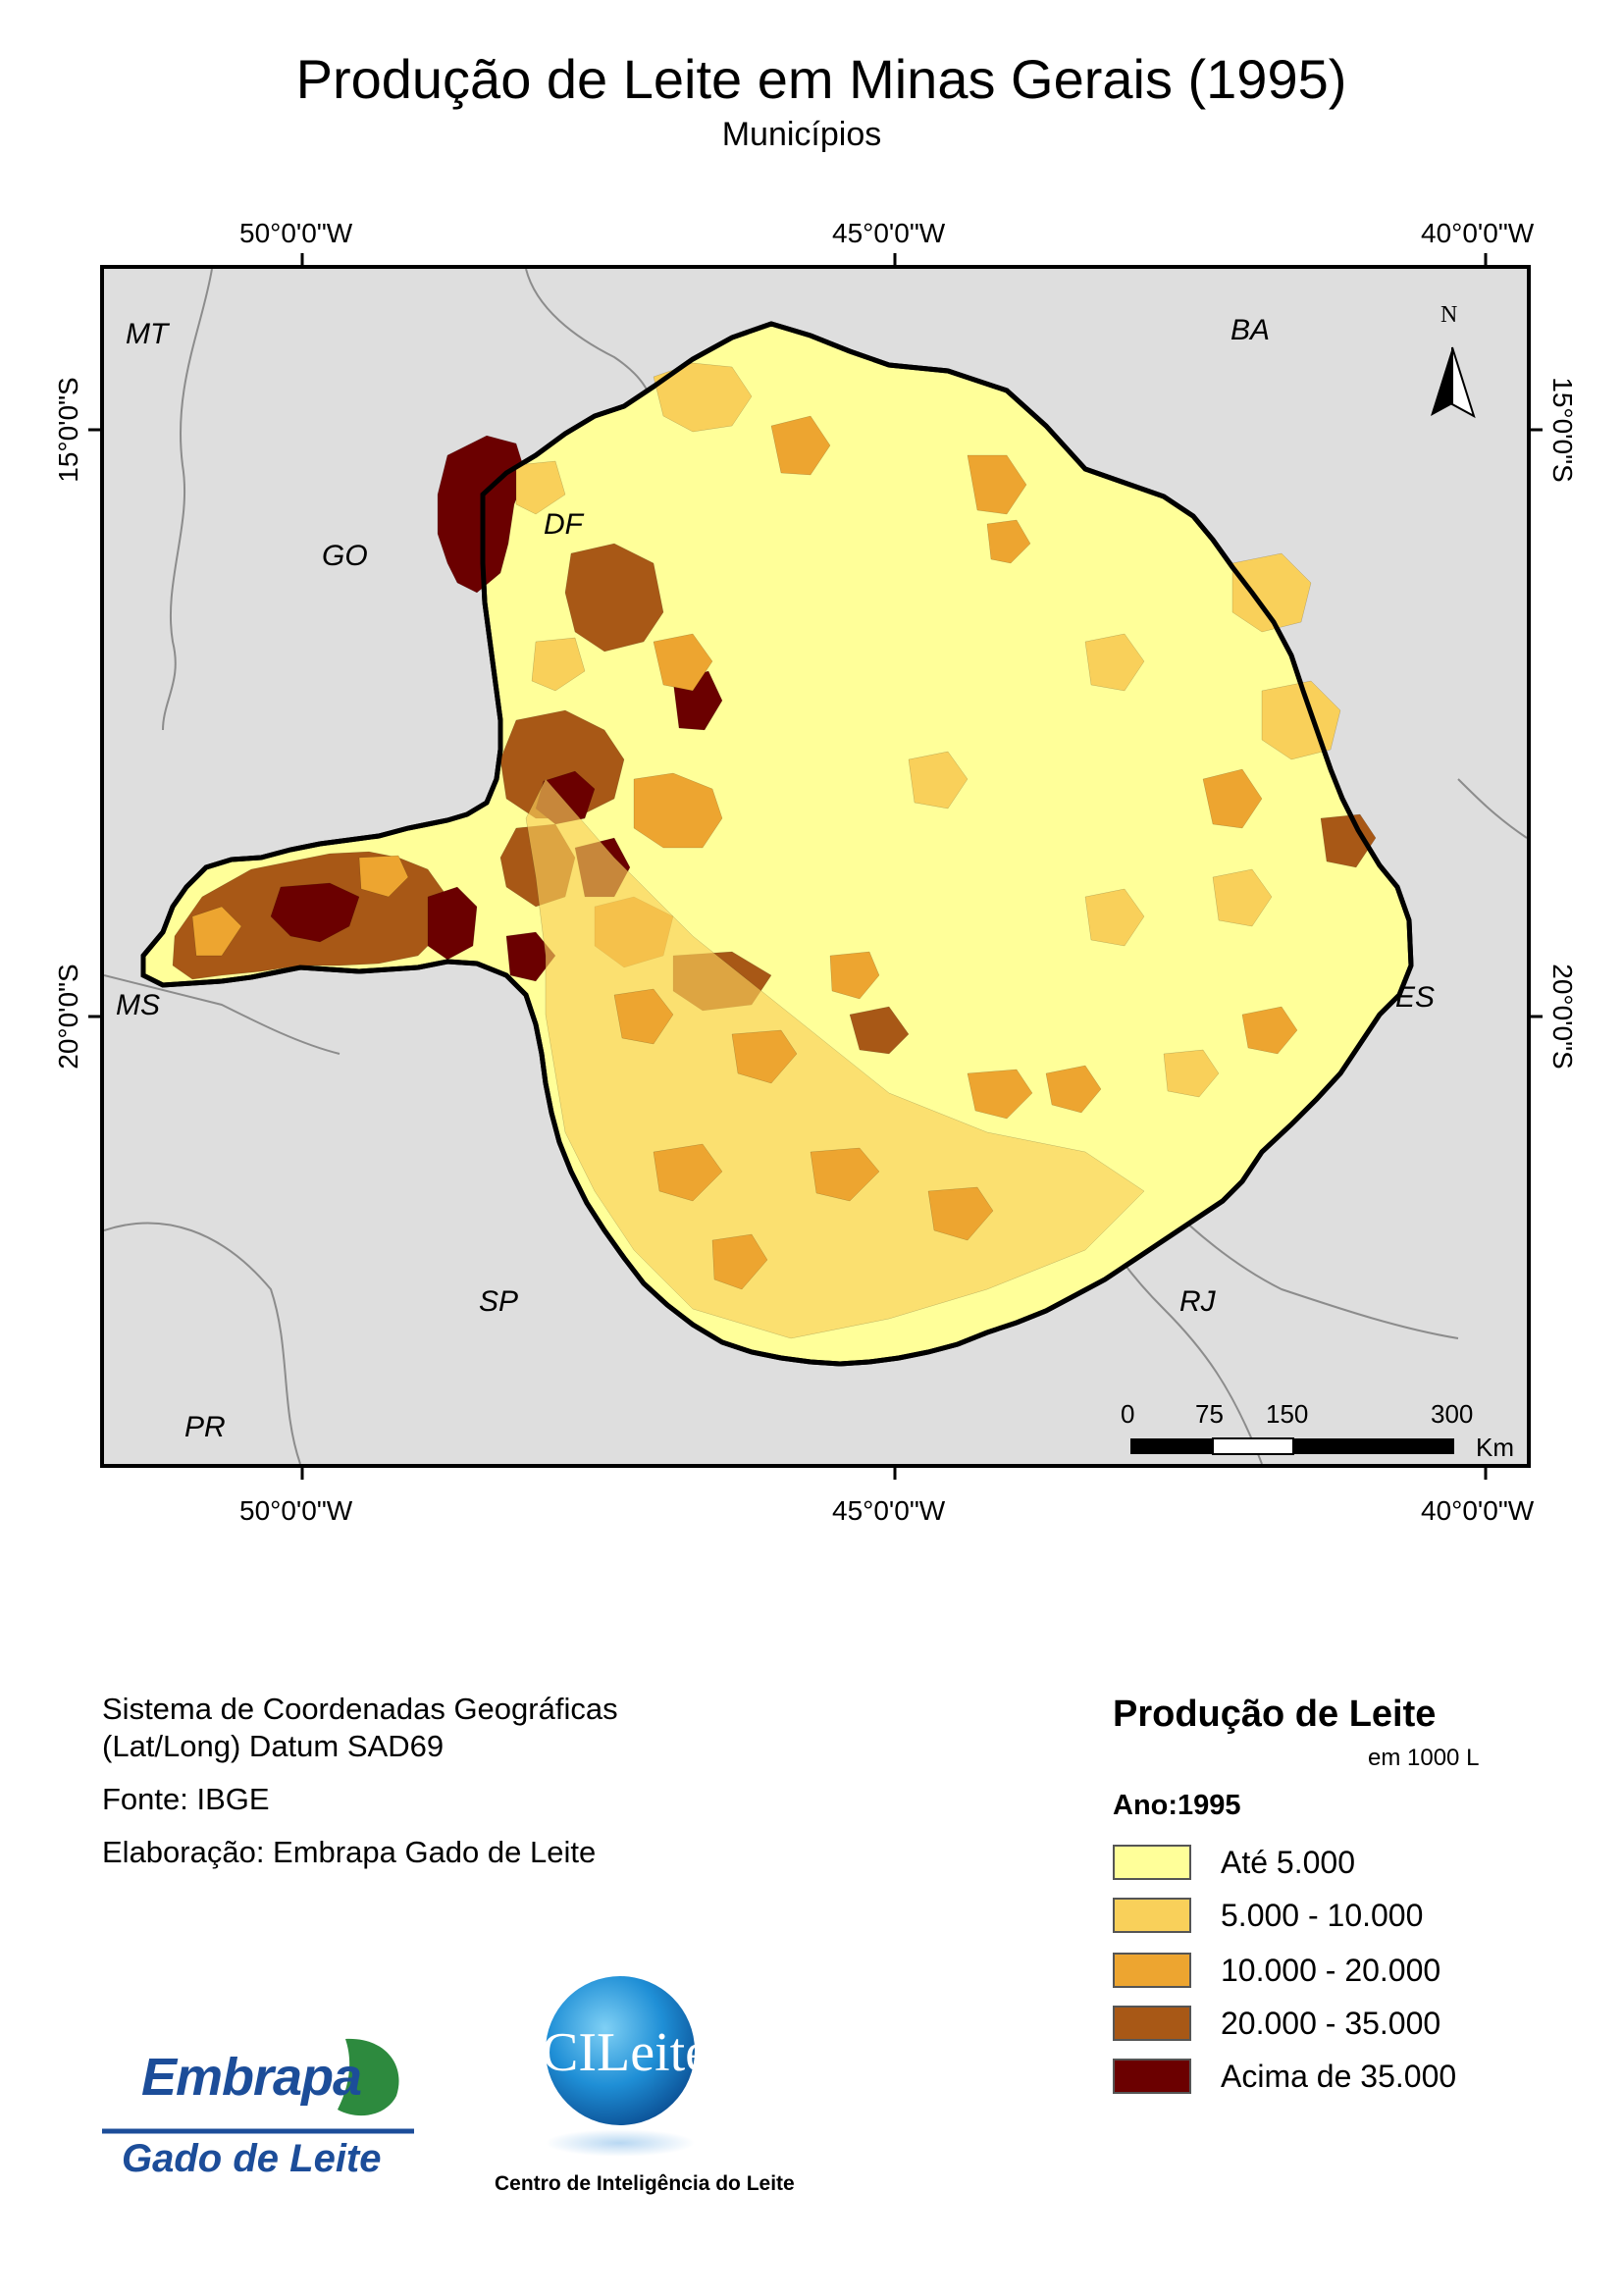  What do you see at coordinates (1209, 1414) in the screenshot?
I see `scale-label-75: 75` at bounding box center [1209, 1414].